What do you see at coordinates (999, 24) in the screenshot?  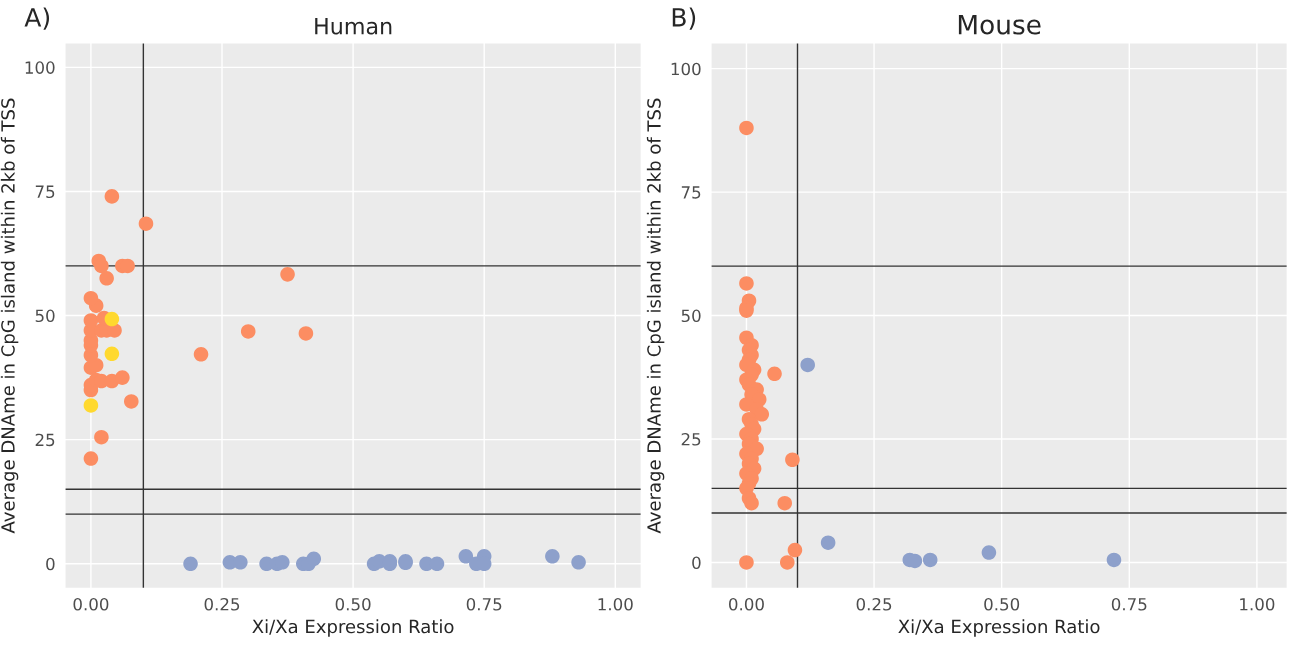 I see `chart-title: Mouse` at bounding box center [999, 24].